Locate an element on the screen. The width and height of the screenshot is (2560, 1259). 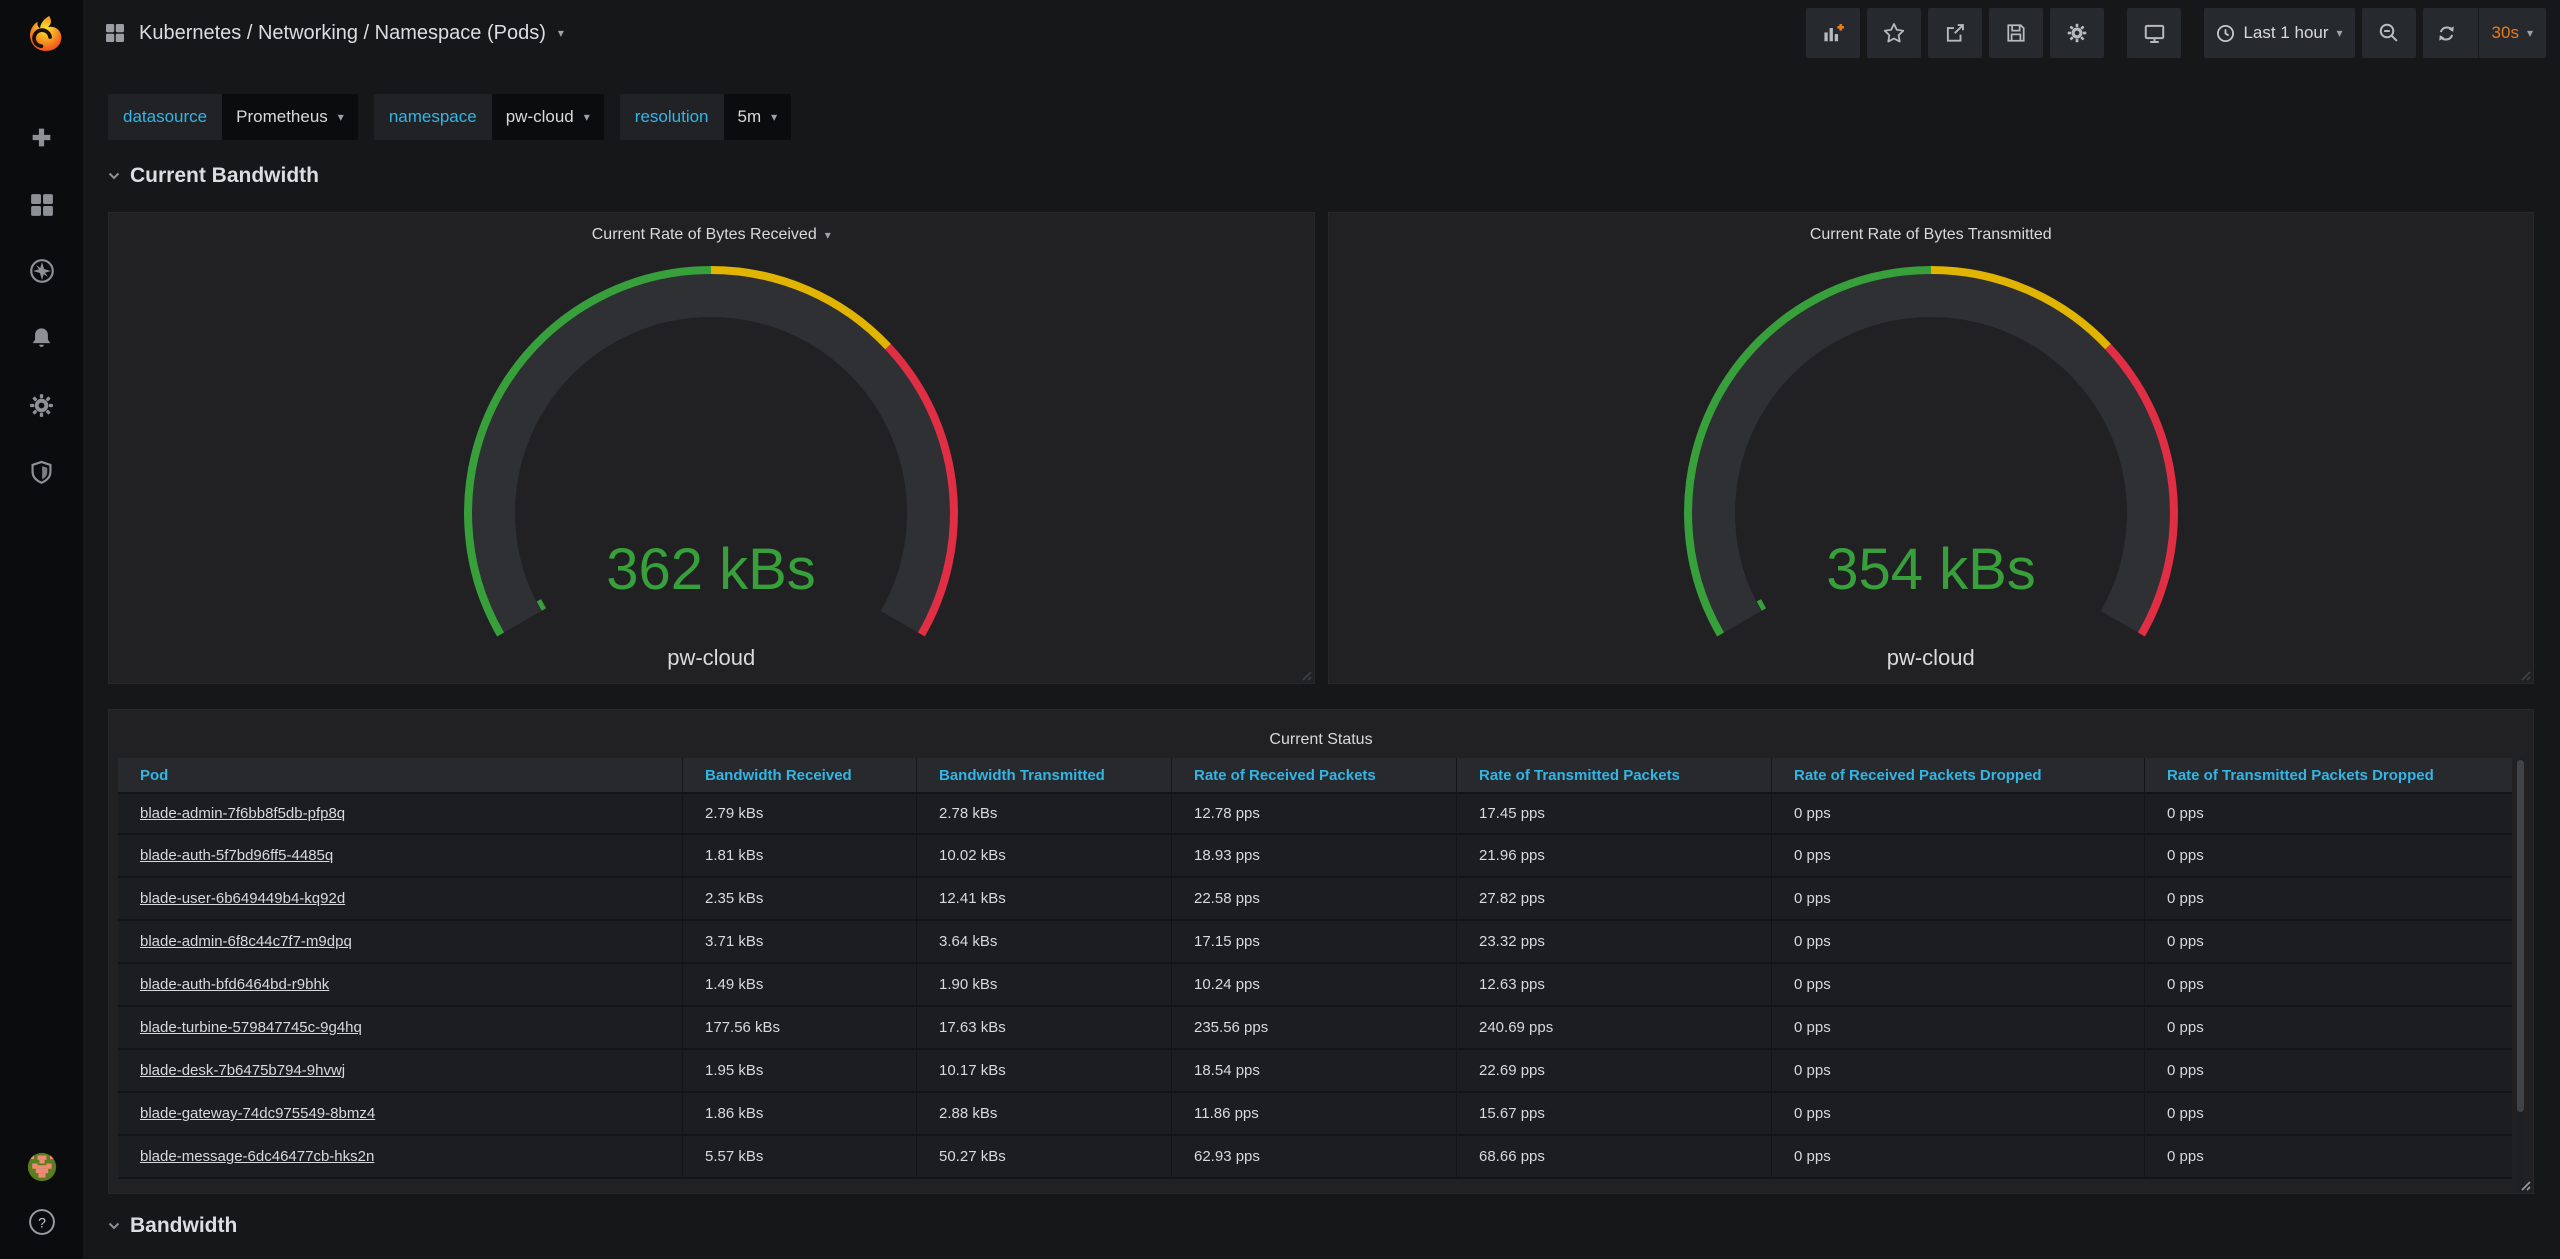
apps-grid-icon is located at coordinates (115, 33).